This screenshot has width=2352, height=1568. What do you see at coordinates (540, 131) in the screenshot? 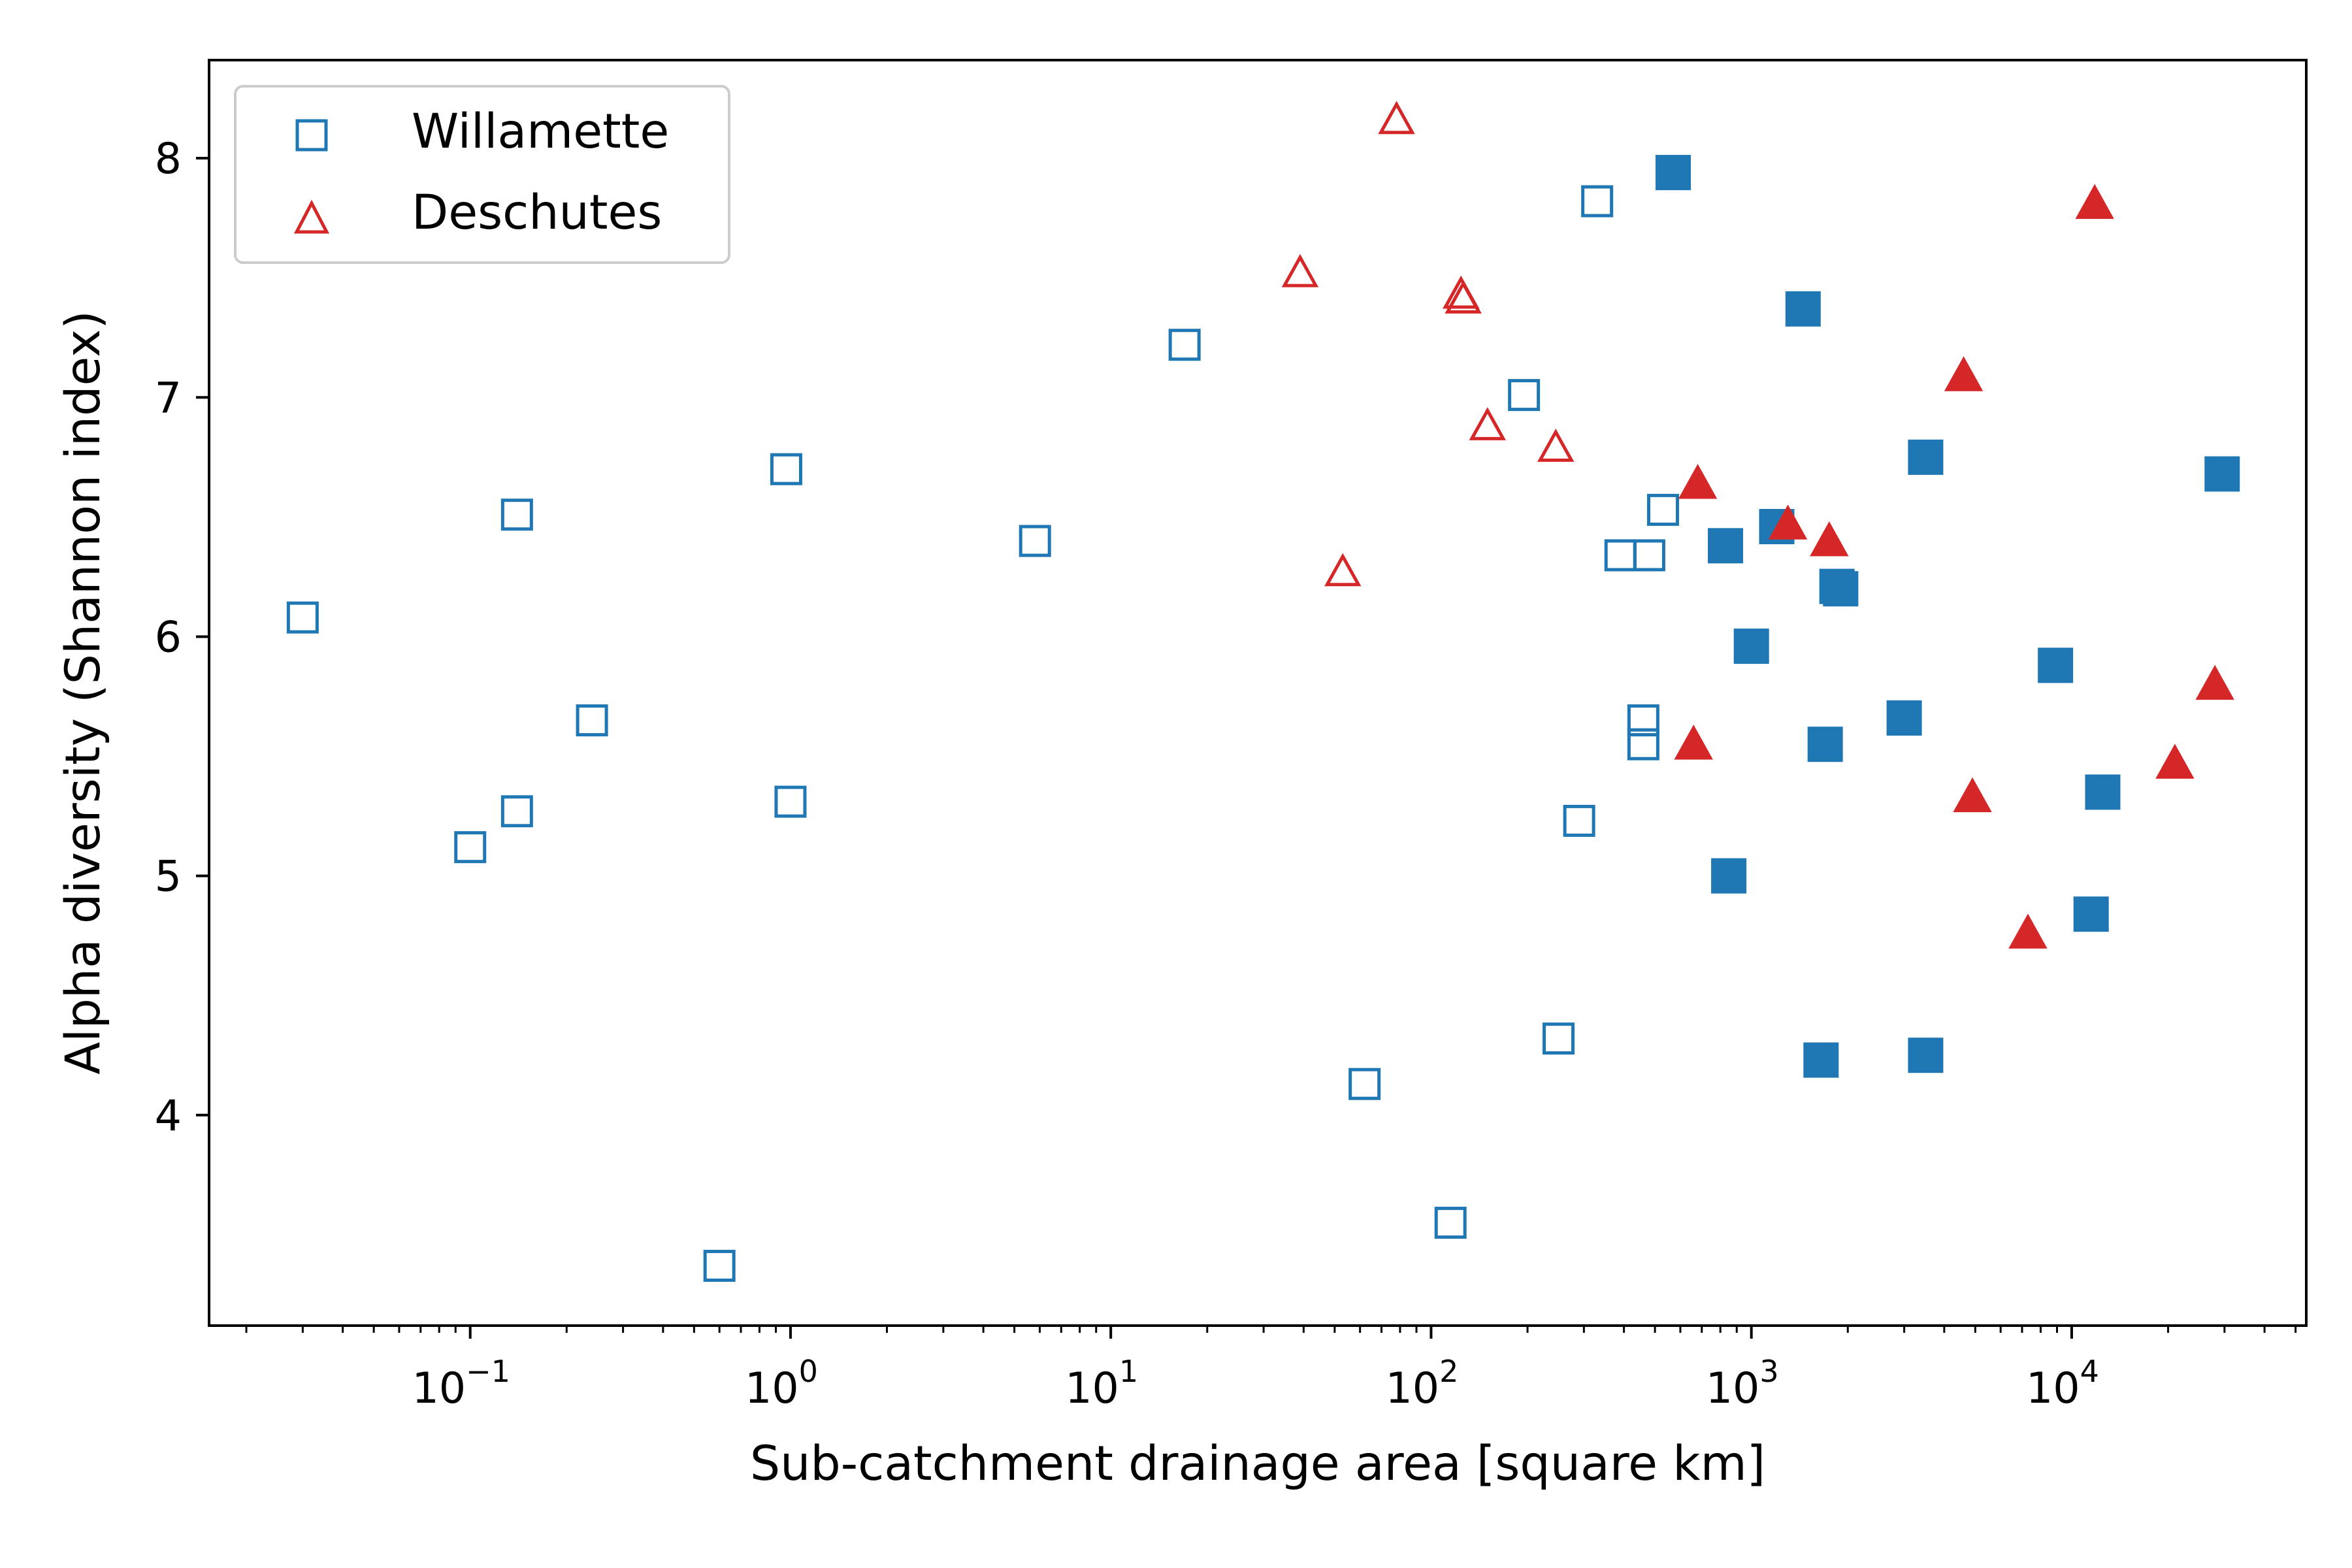
I see `legend-label-willamette: Willamette` at bounding box center [540, 131].